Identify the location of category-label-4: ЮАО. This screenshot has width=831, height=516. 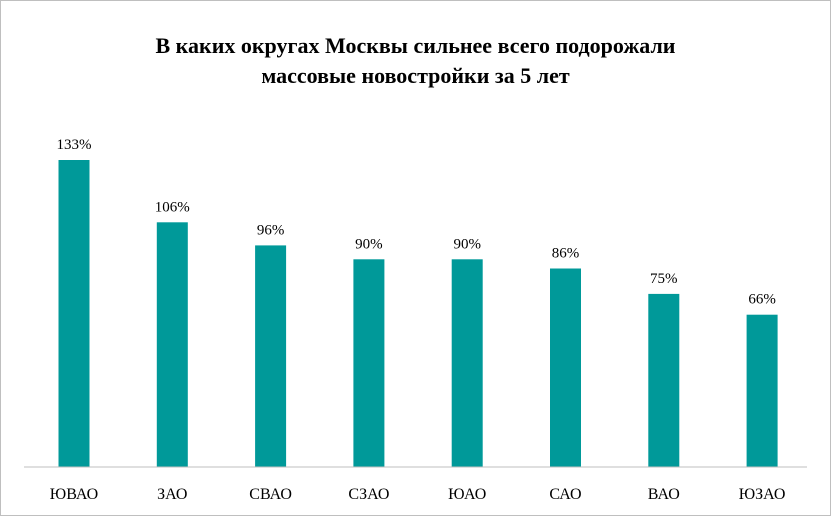
(467, 494).